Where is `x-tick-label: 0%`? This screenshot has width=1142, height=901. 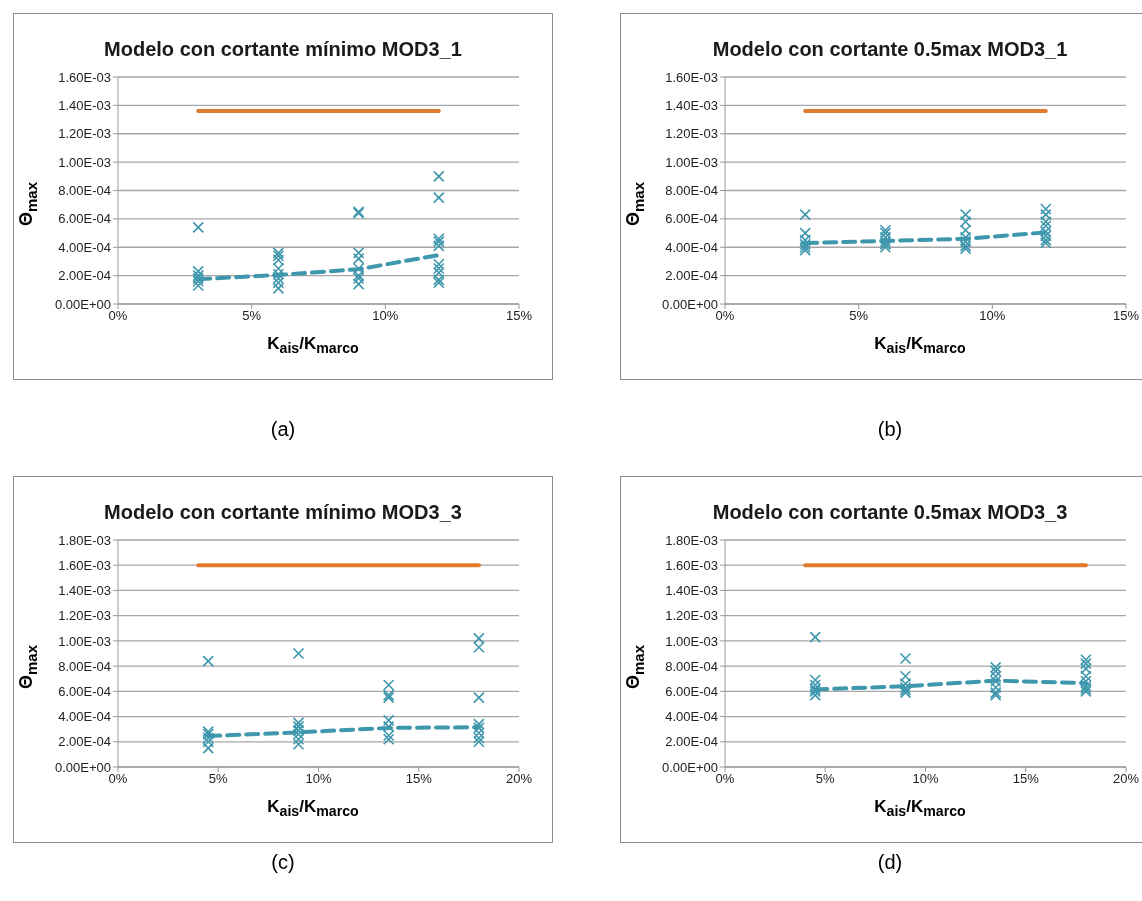 x-tick-label: 0% is located at coordinates (725, 779).